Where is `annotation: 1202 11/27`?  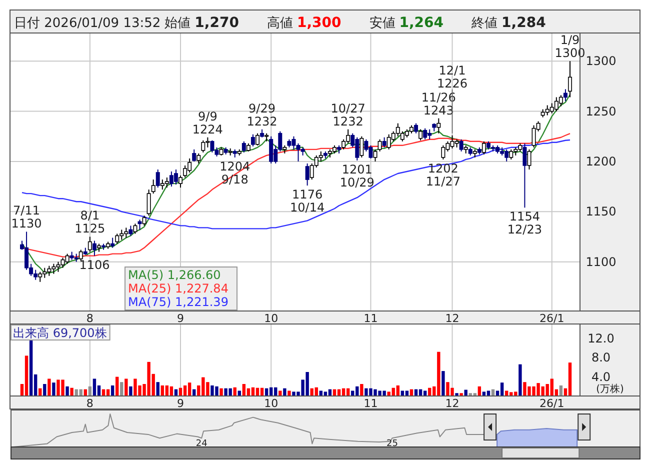
annotation: 1202 11/27 is located at coordinates (443, 174).